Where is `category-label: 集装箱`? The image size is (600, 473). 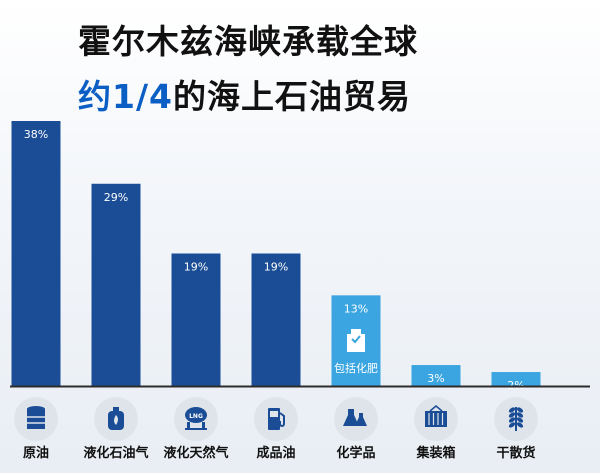 category-label: 集装箱 is located at coordinates (435, 453).